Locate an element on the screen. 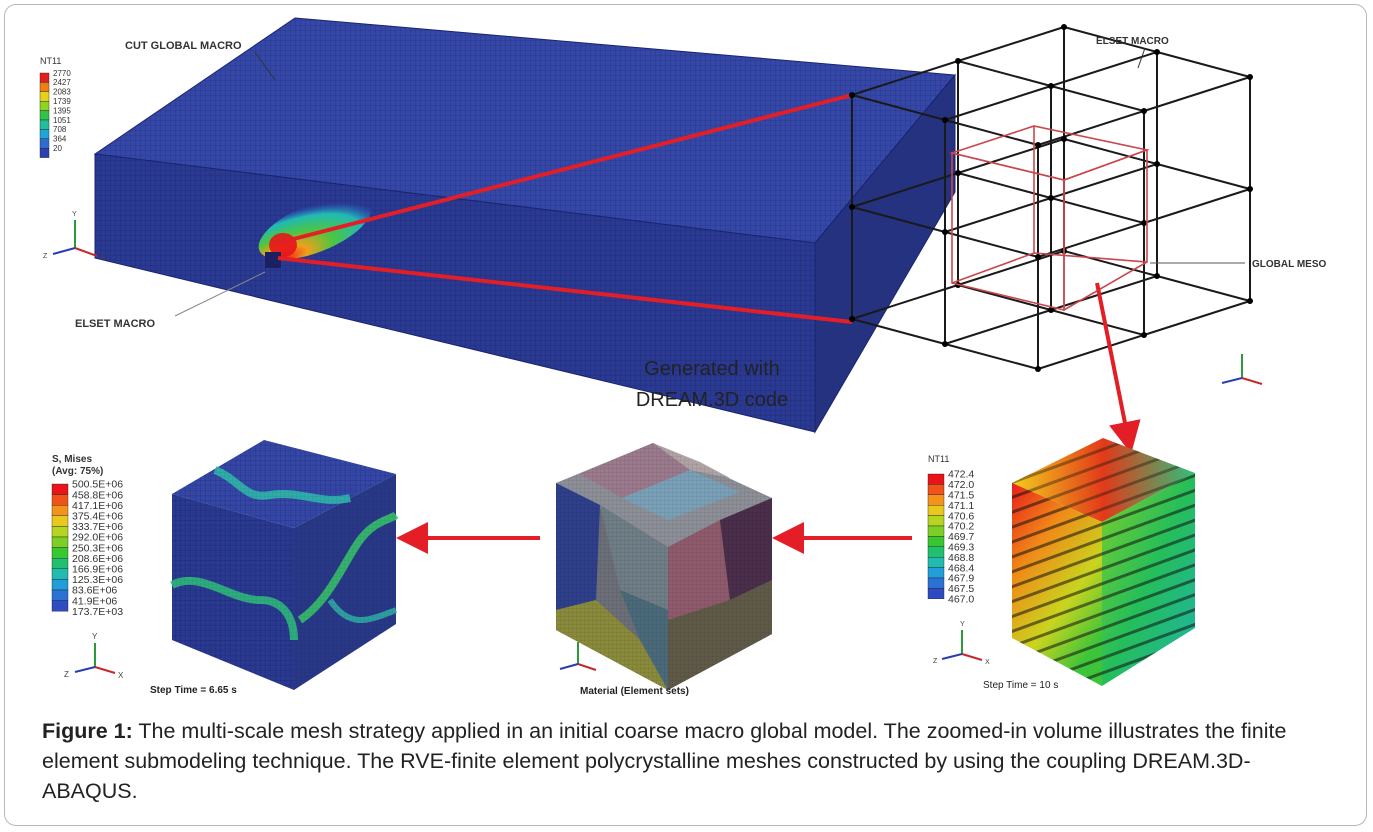  legend-stress-value: 375.4E+06 is located at coordinates (97, 516).